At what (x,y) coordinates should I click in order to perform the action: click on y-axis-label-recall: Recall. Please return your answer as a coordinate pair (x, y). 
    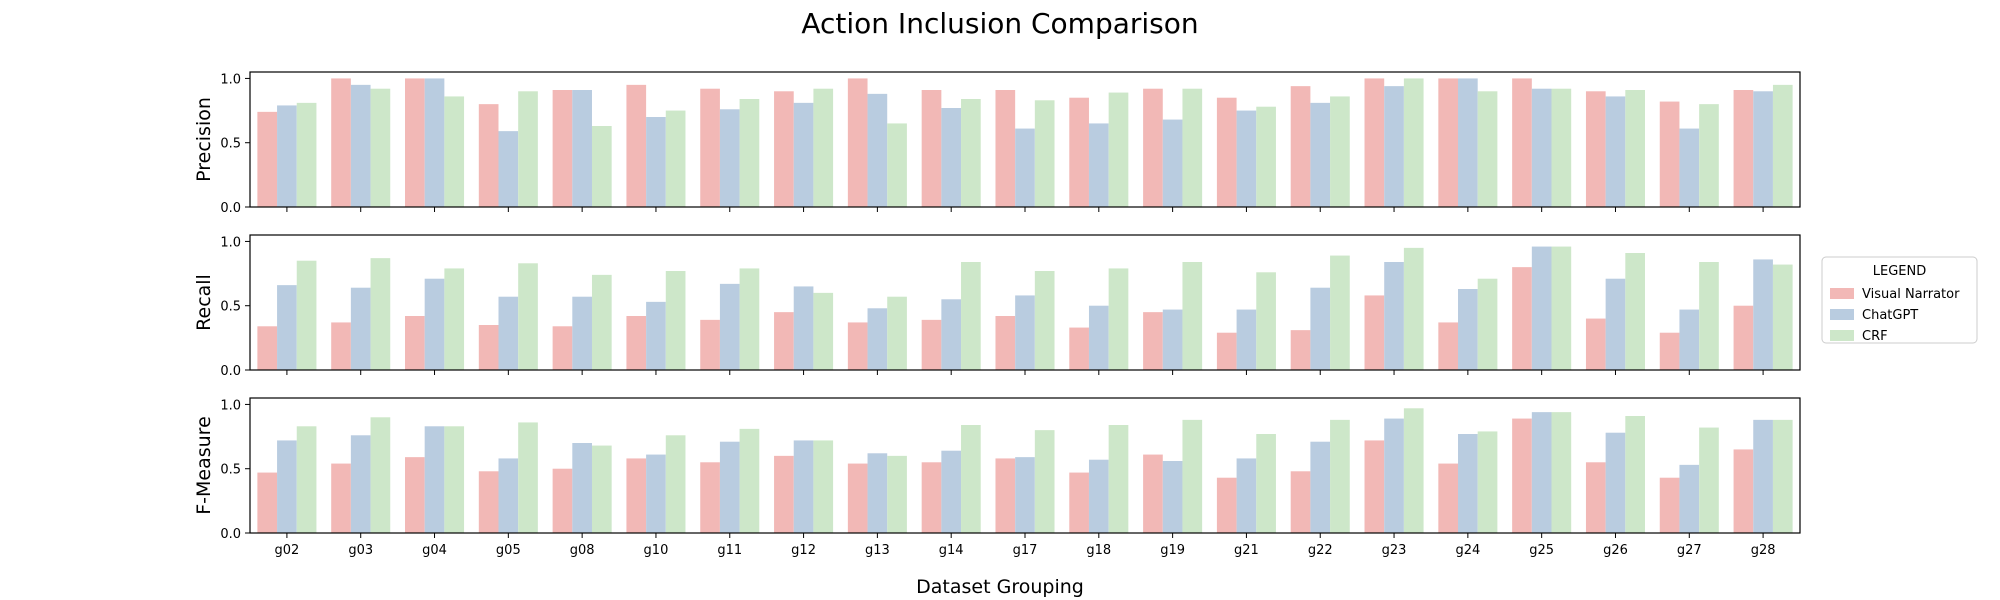
    Looking at the image, I should click on (204, 302).